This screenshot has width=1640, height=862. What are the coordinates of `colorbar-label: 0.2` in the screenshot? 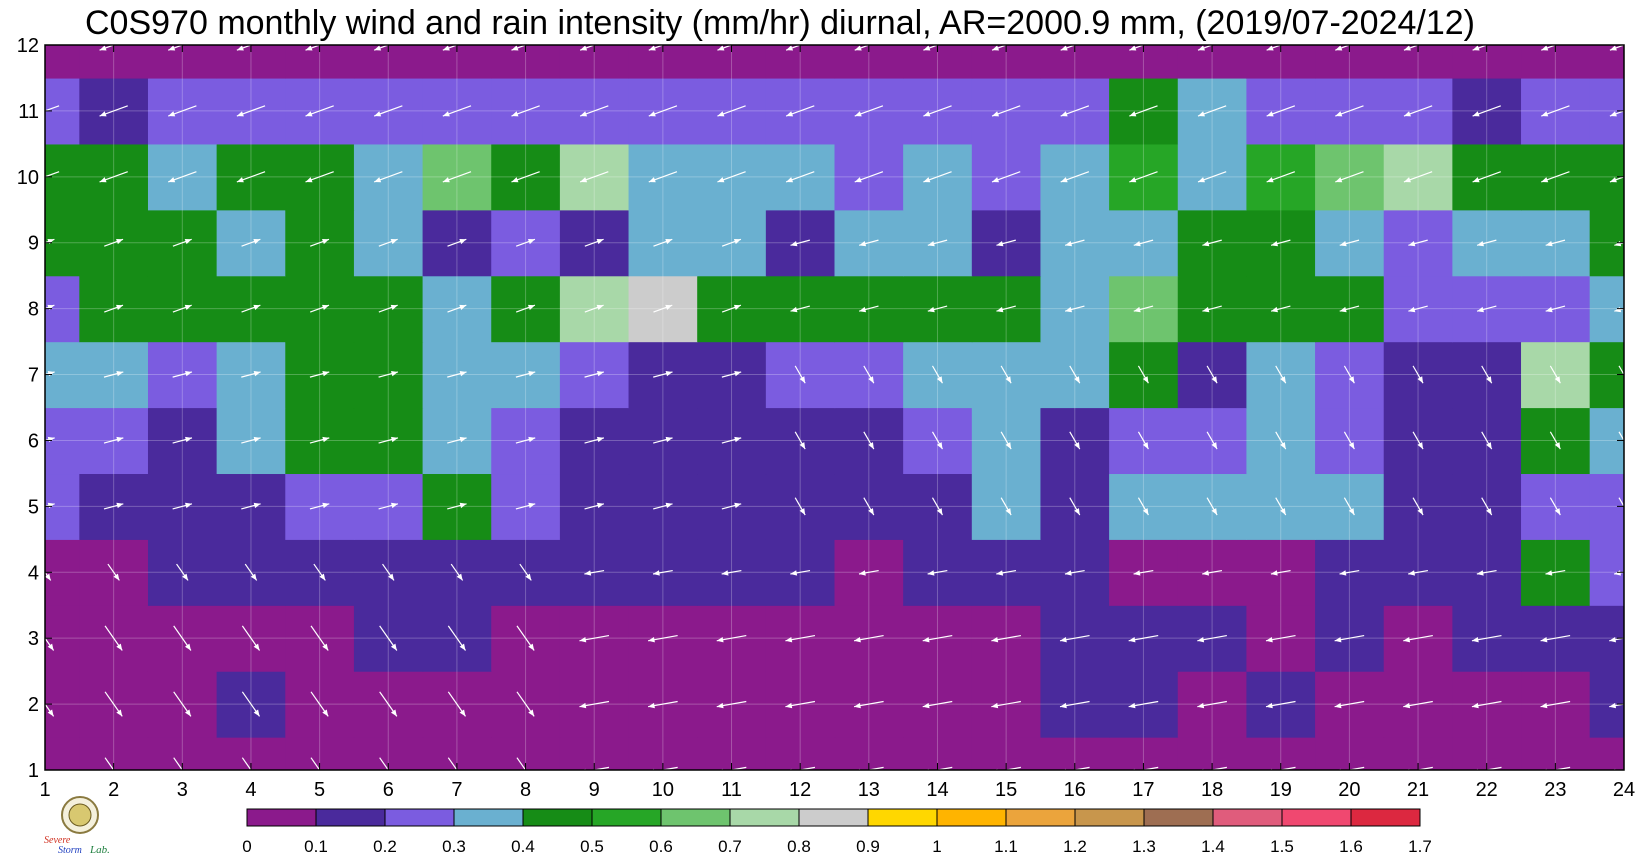 It's located at (385, 846).